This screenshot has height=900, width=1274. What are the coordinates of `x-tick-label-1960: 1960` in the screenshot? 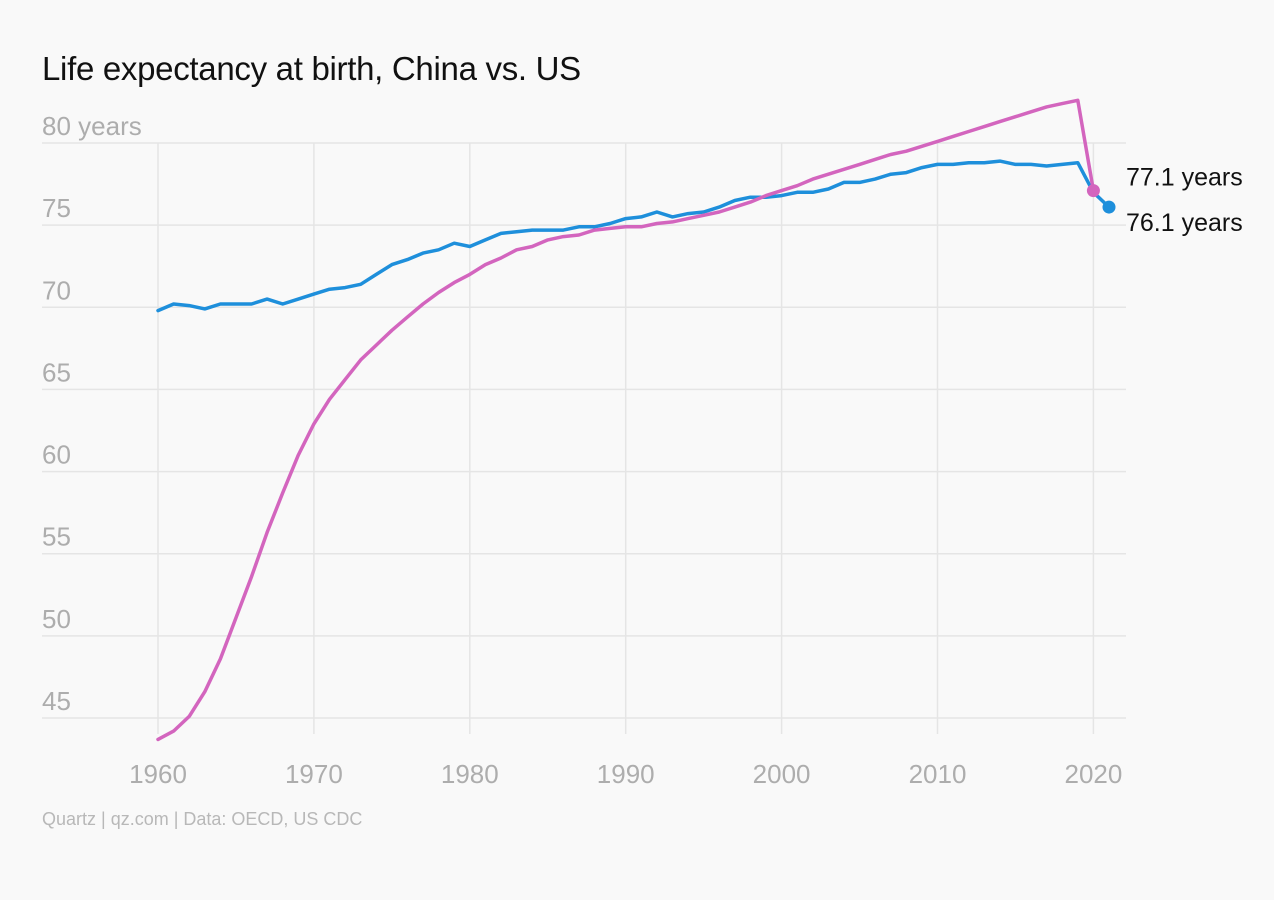 It's located at (158, 774).